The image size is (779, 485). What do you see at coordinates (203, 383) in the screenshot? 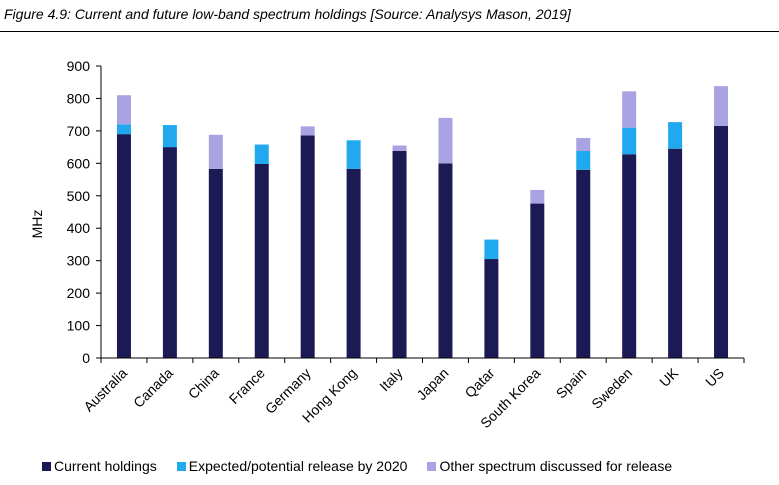
I see `x-category-label: China` at bounding box center [203, 383].